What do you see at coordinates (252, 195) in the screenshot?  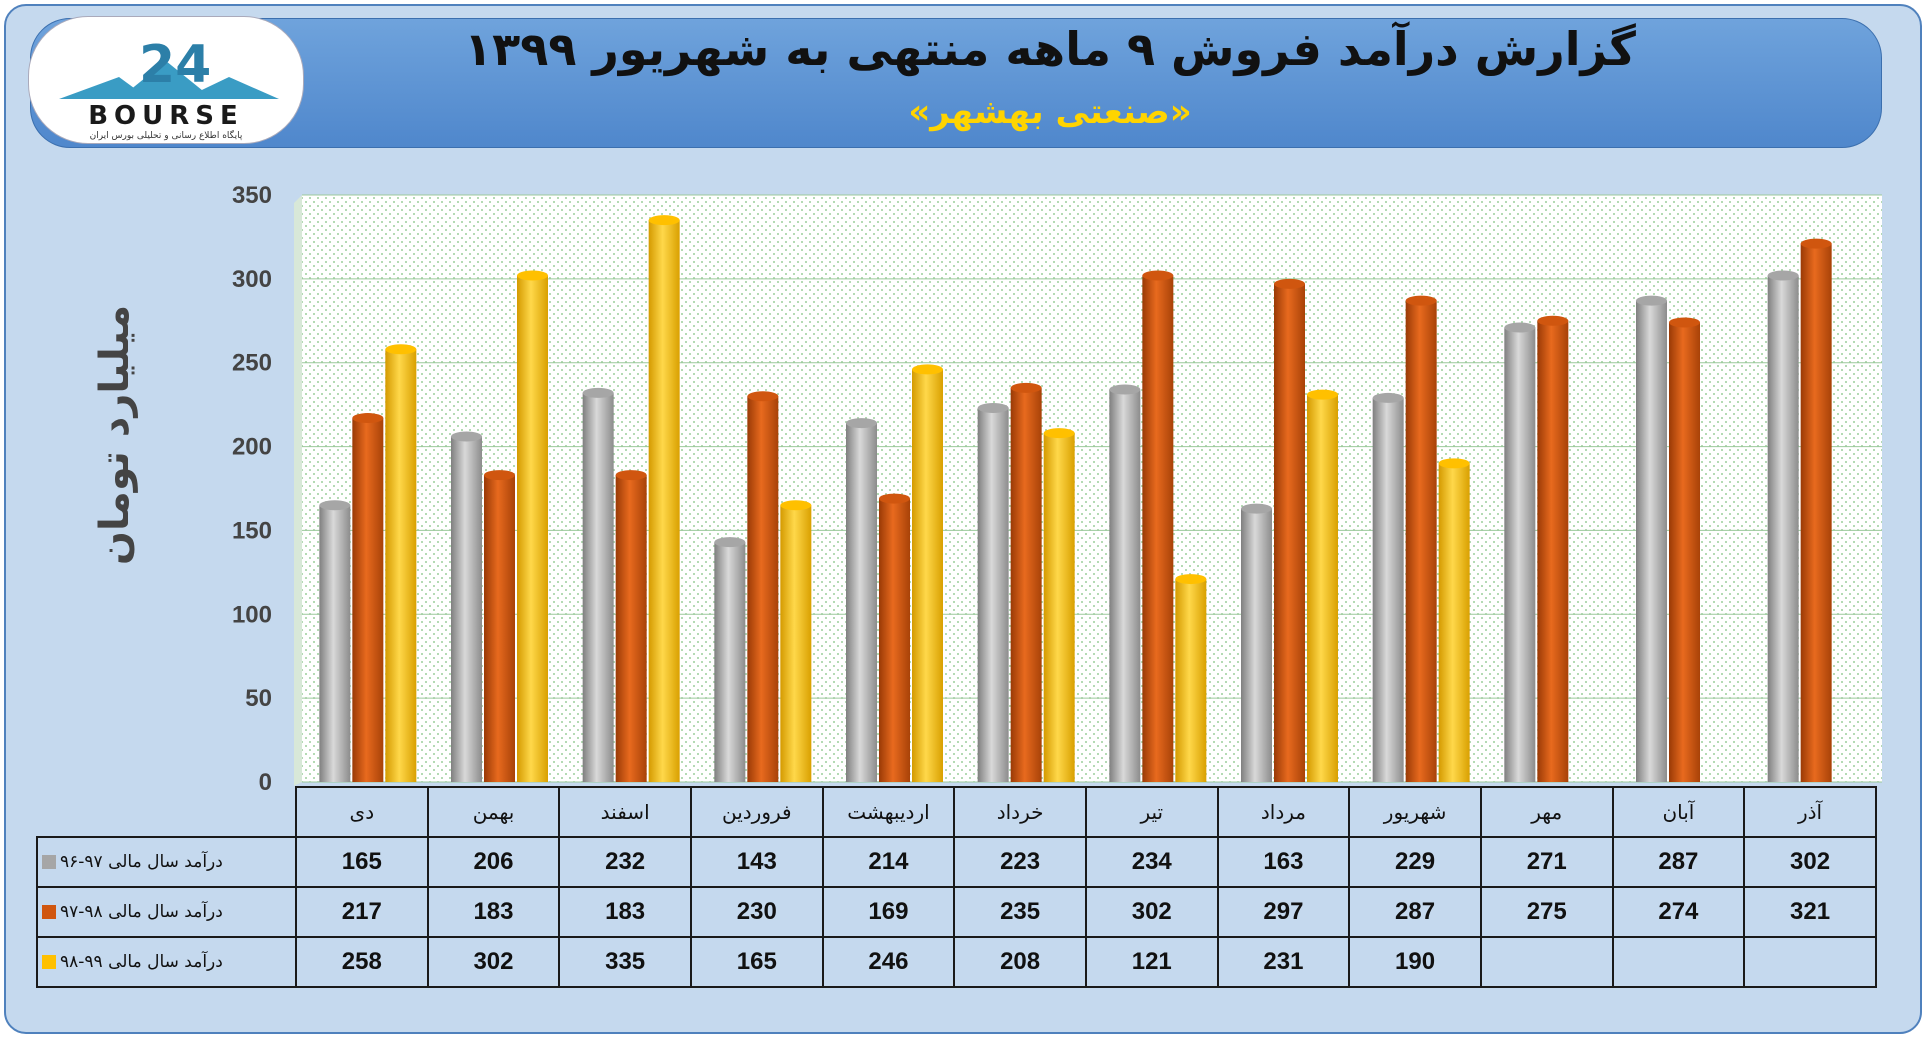 I see `y-tick-label: 350` at bounding box center [252, 195].